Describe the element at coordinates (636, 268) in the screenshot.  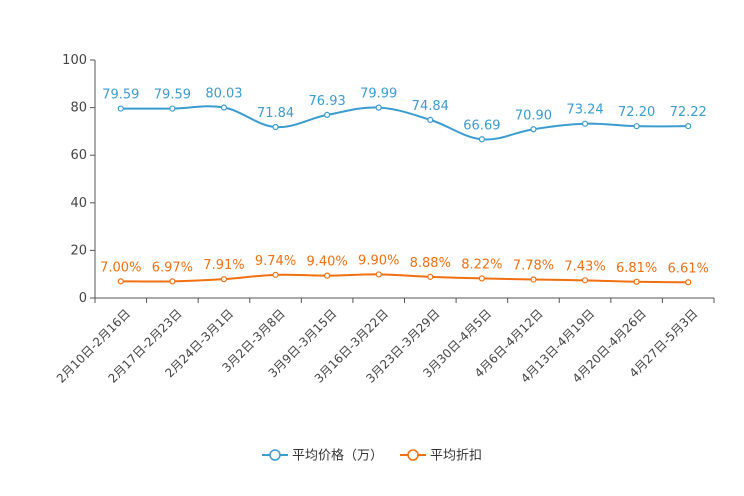
I see `data-label: 6.81%` at that location.